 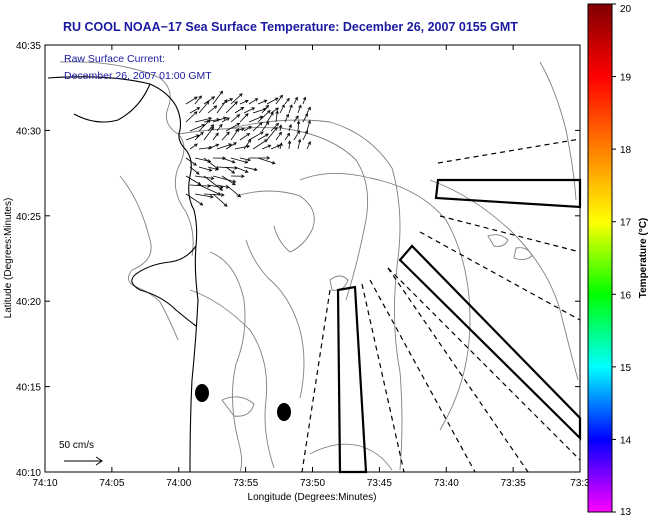 I want to click on x-tick-label: 73:55, so click(x=245, y=483).